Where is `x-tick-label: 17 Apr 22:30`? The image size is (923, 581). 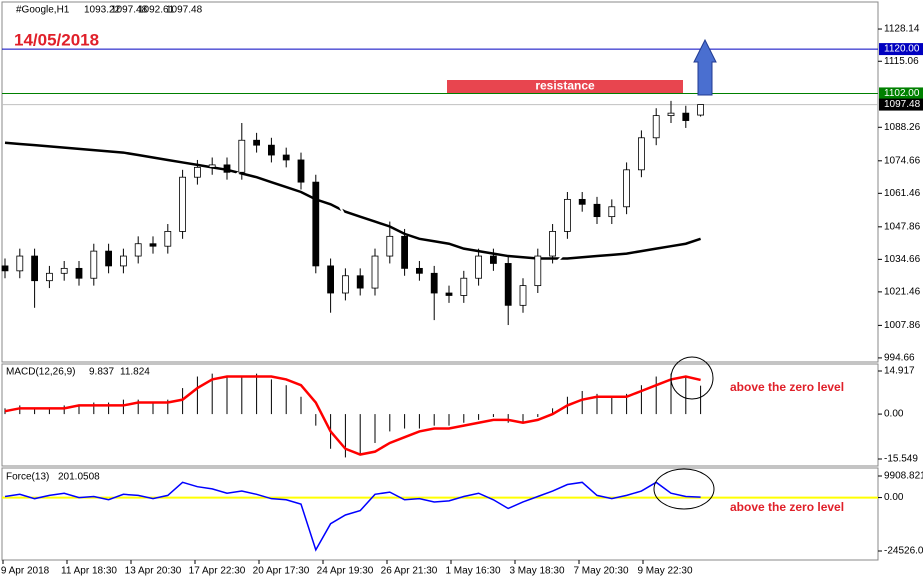
x-tick-label: 17 Apr 22:30 is located at coordinates (217, 571).